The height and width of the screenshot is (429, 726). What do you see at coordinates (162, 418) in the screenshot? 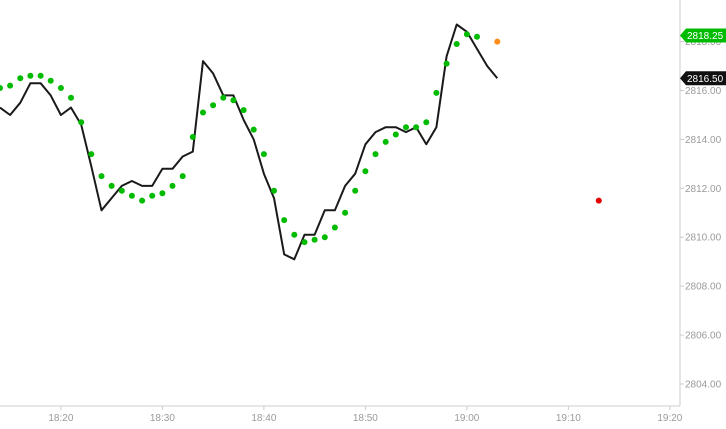
I see `x-tick-label: 18:30` at bounding box center [162, 418].